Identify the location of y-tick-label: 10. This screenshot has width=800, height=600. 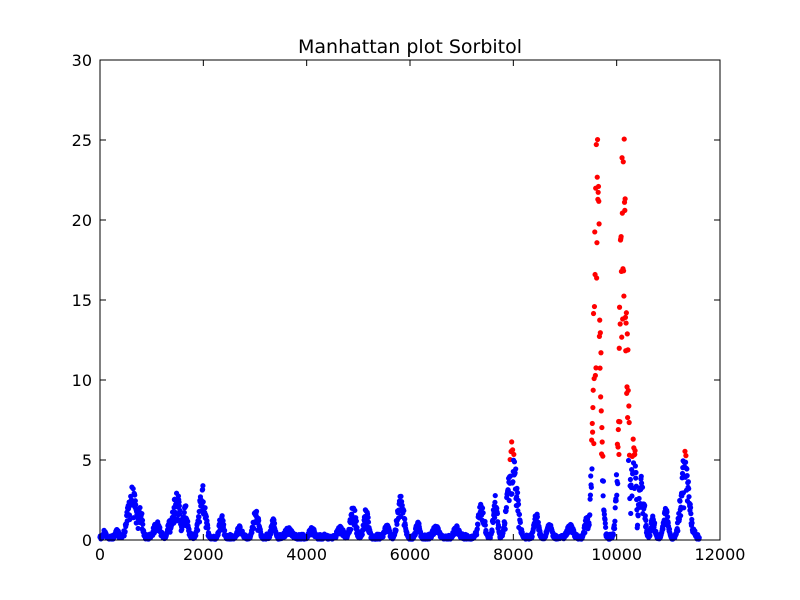
(82, 380).